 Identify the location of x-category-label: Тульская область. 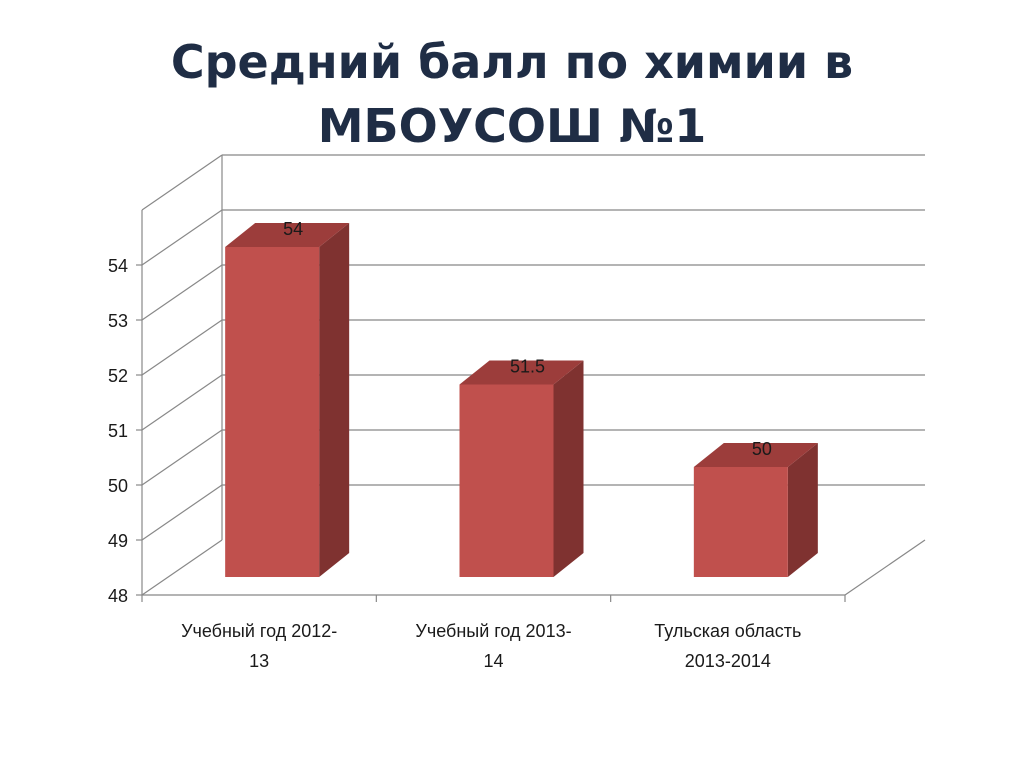
(727, 631).